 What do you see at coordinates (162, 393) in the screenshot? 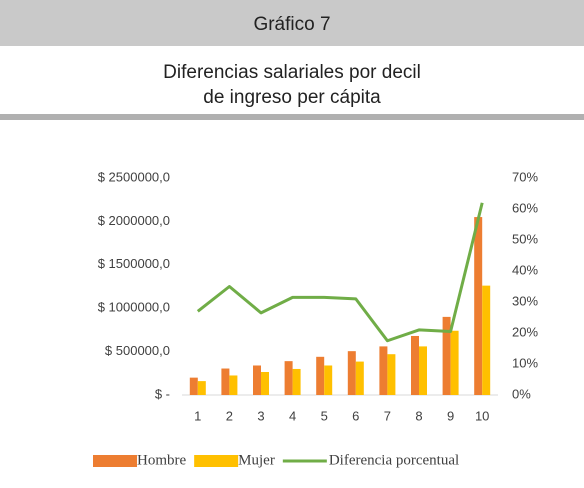
I see `y-tick-label: $ -` at bounding box center [162, 393].